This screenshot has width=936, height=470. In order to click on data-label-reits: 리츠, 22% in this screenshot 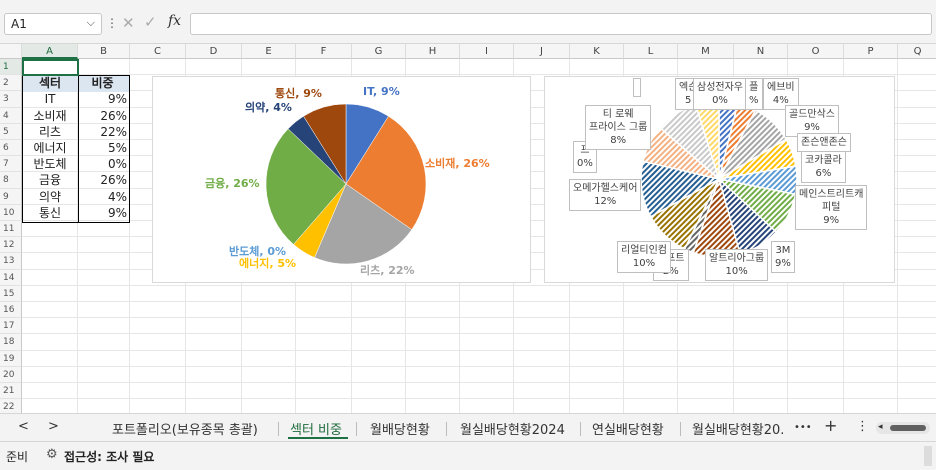, I will do `click(387, 270)`.